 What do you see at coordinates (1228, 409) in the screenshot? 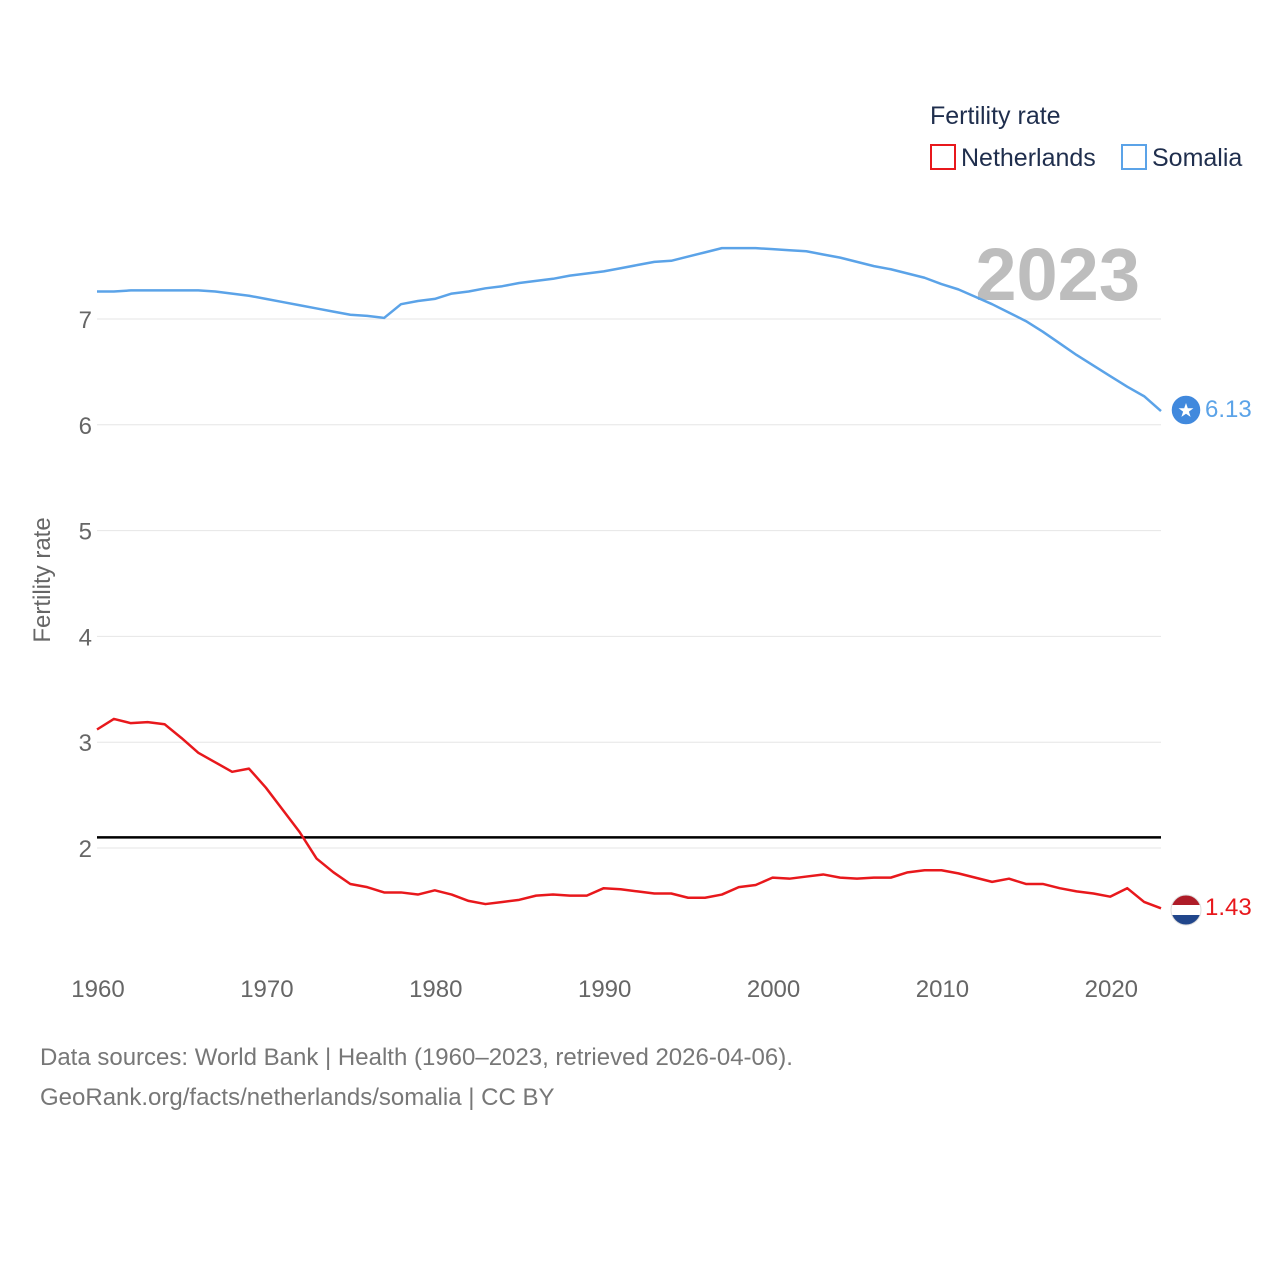
I see `somalia-end-value: 6.13` at bounding box center [1228, 409].